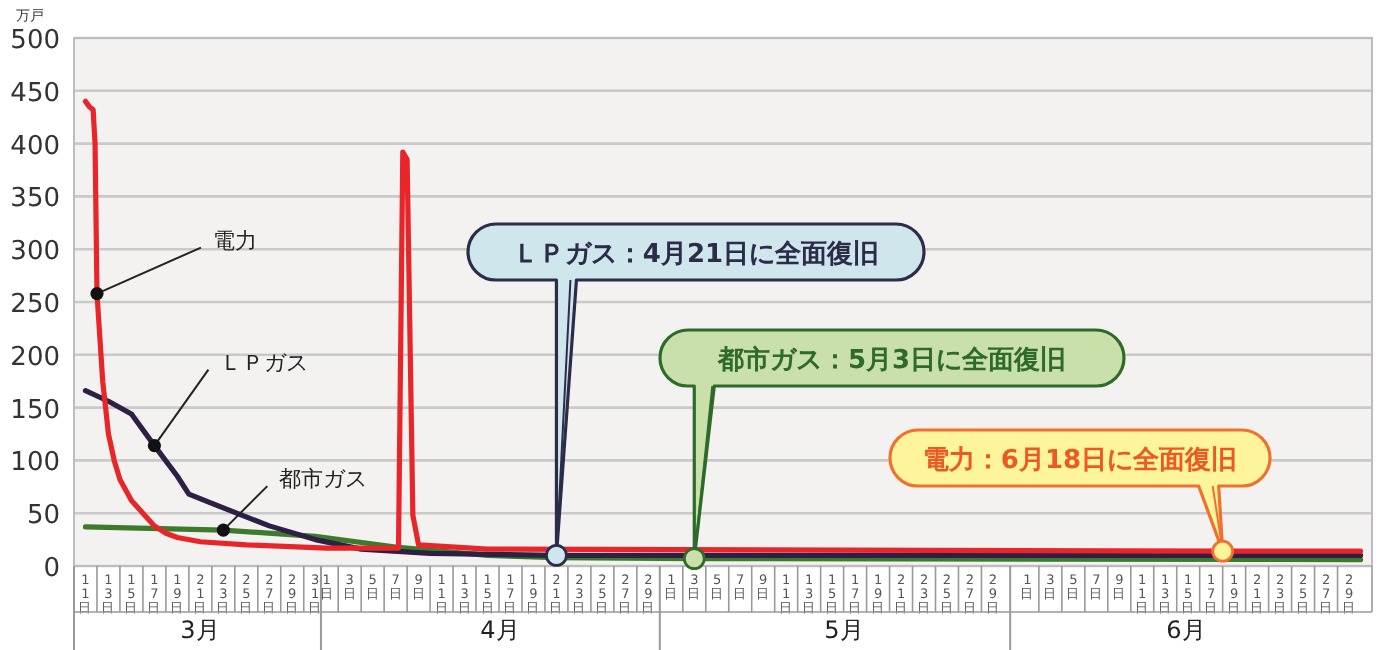  Describe the element at coordinates (844, 630) in the screenshot. I see `text: 5月` at that location.